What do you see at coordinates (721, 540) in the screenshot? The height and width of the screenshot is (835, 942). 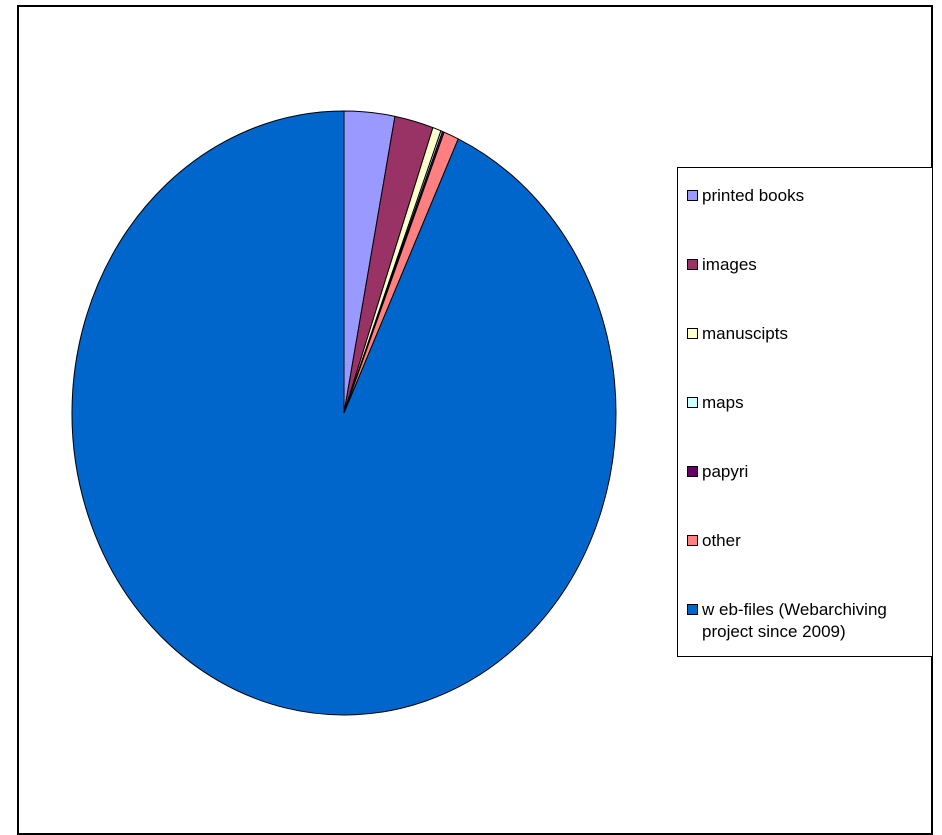 I see `legend-label: other` at bounding box center [721, 540].